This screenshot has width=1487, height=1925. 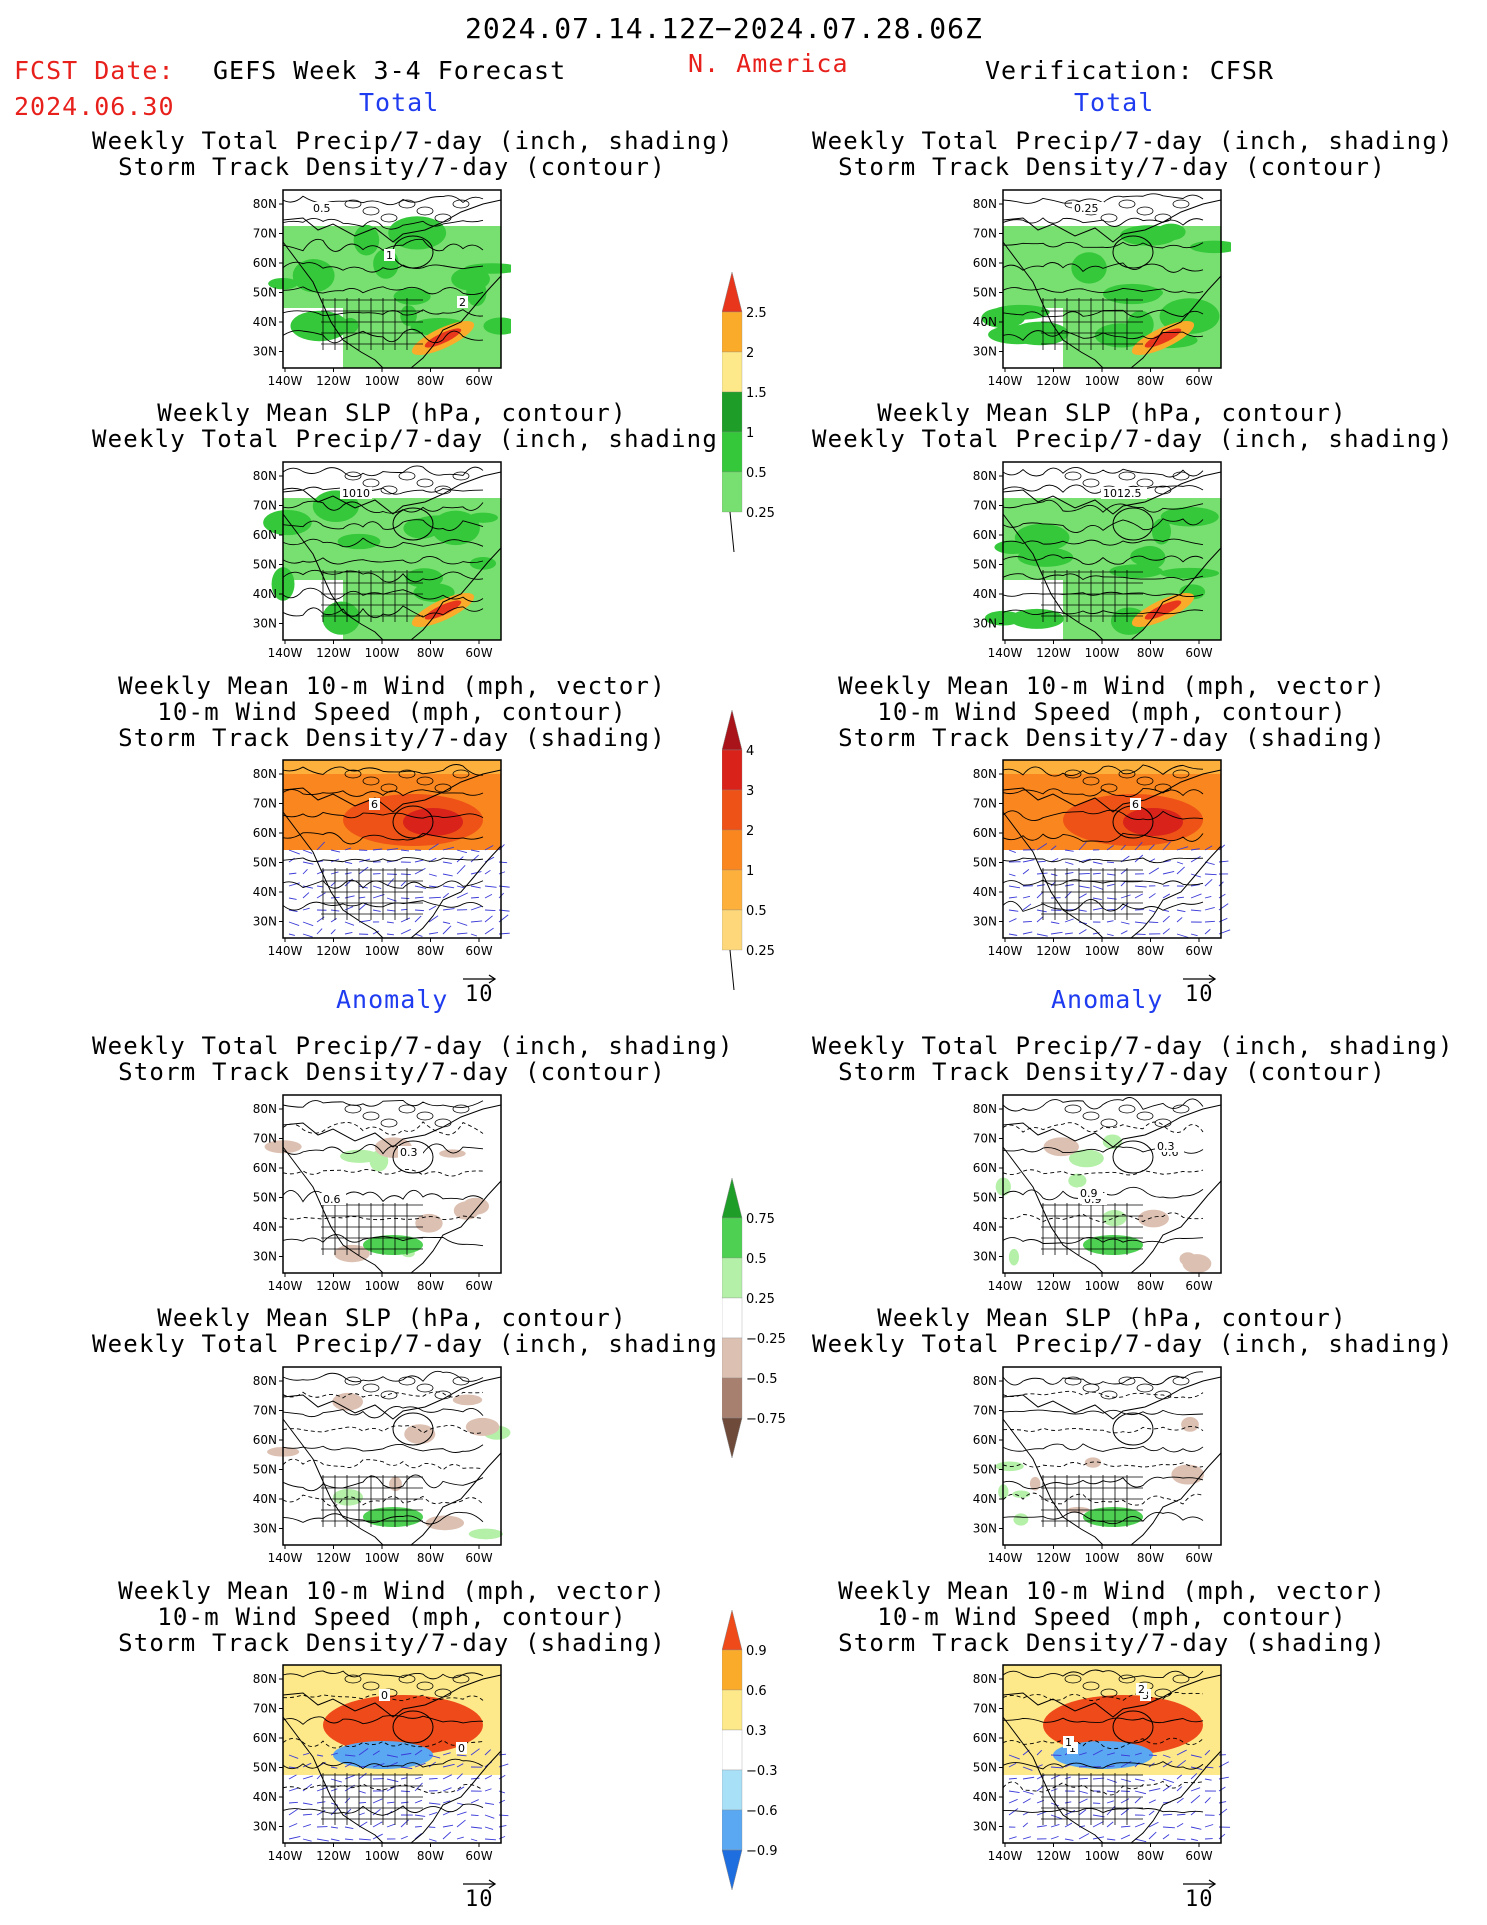 What do you see at coordinates (390, 70) in the screenshot?
I see `model-title: GEFS Week 3-4 Forecast` at bounding box center [390, 70].